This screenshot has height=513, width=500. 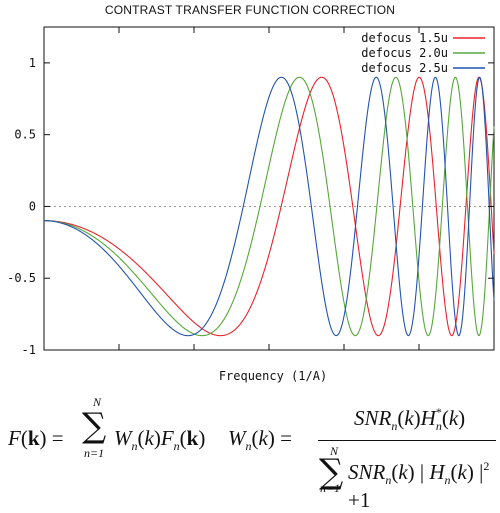 I want to click on y-tick-label: -0.5, so click(x=21, y=278).